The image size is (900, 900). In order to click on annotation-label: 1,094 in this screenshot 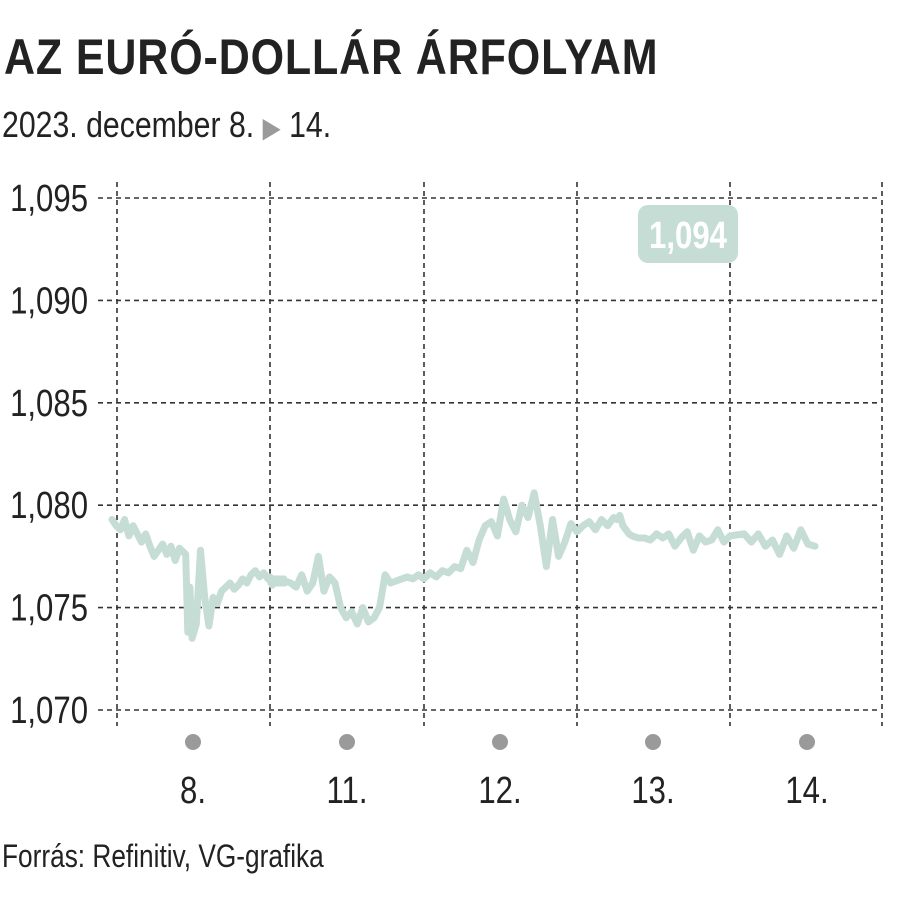, I will do `click(688, 236)`.